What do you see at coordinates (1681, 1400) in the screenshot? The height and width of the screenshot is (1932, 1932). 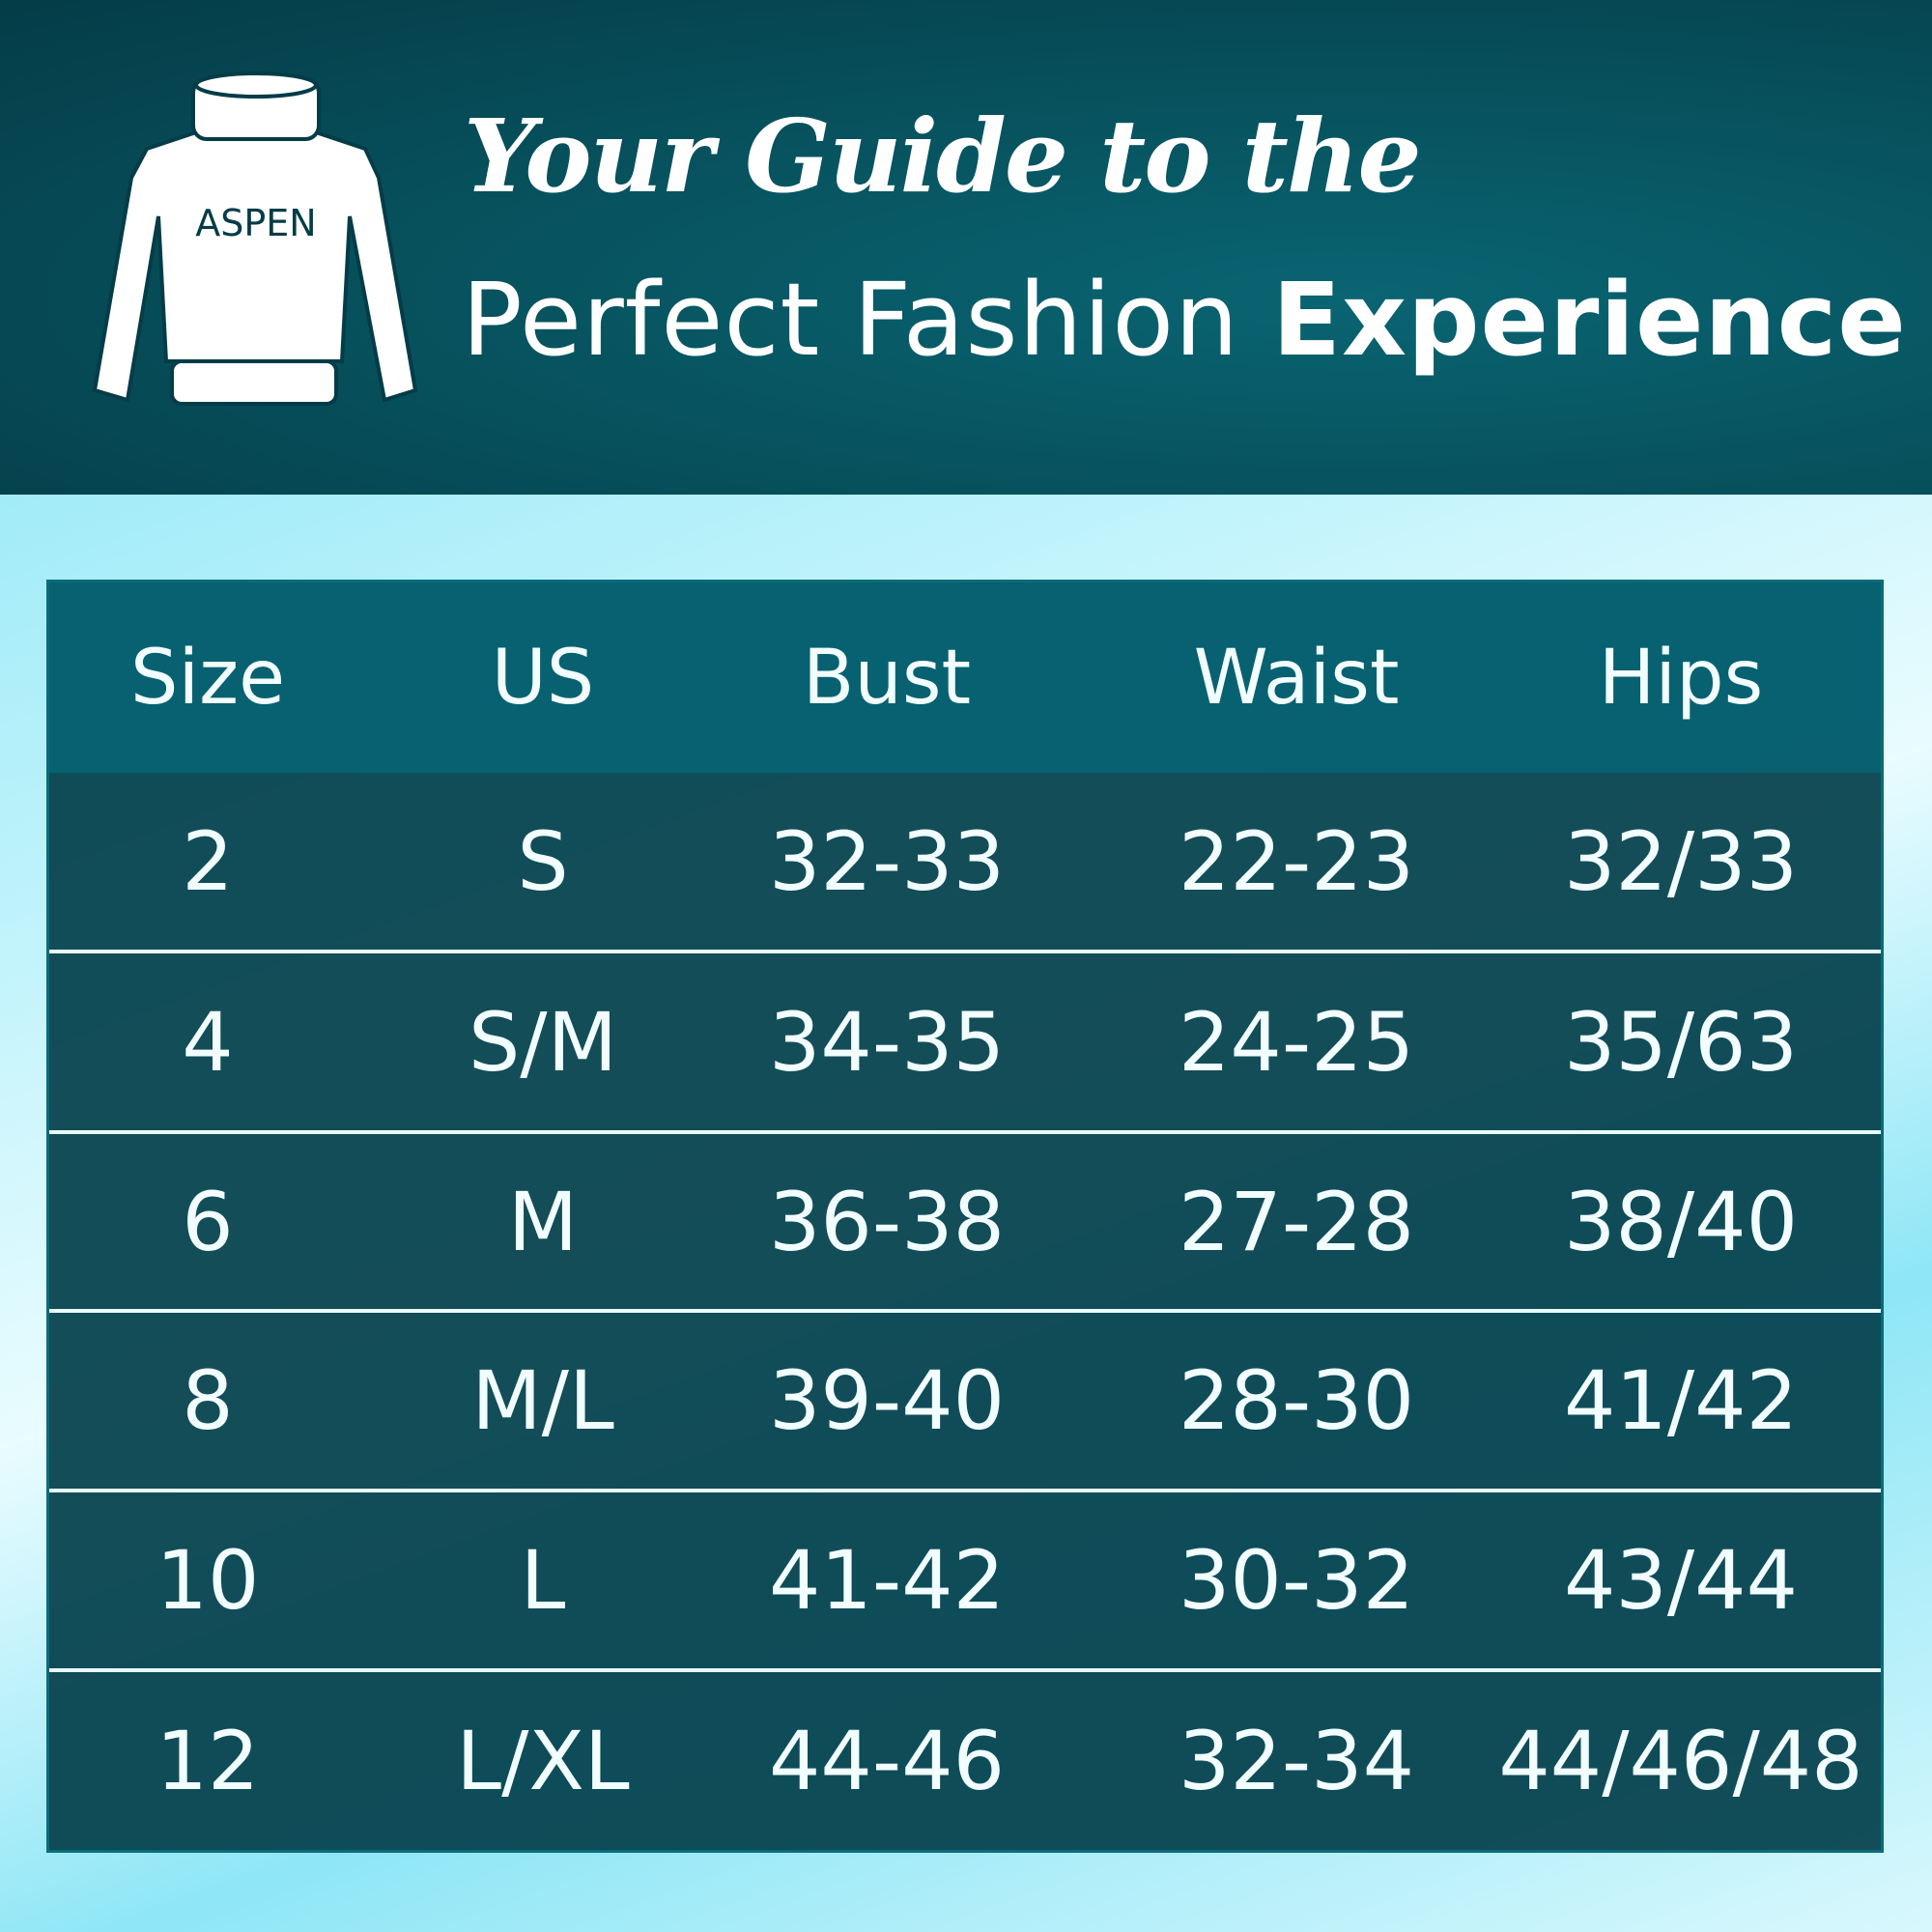 I see `cell-hips: 41/42` at bounding box center [1681, 1400].